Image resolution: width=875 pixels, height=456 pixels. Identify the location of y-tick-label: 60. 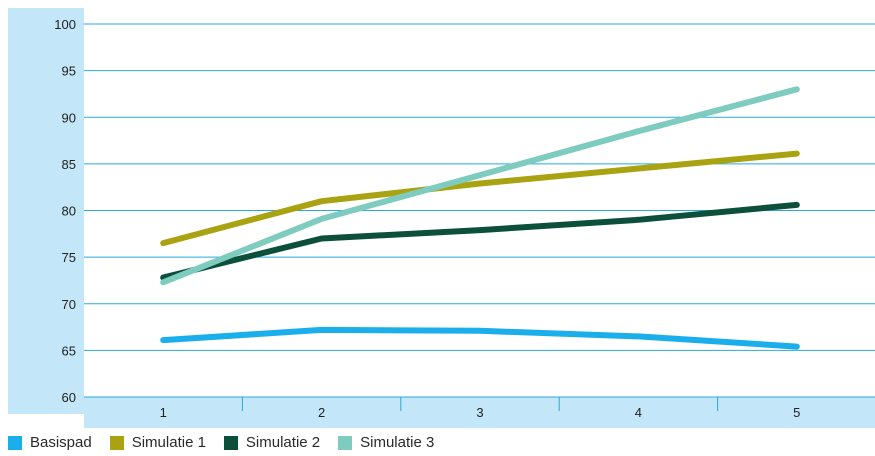
(69, 397).